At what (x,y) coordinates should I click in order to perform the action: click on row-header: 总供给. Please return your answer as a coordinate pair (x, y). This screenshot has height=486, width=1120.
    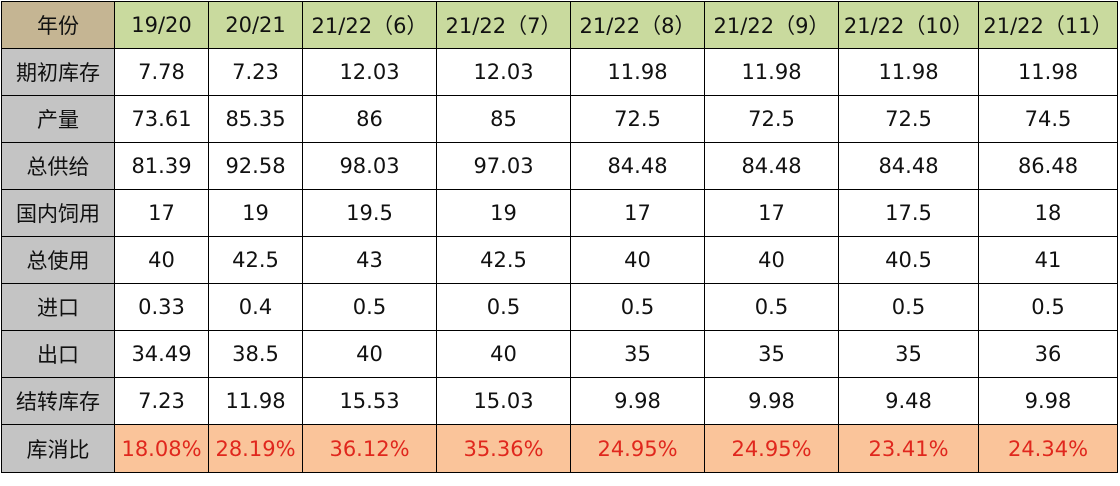
    Looking at the image, I should click on (58, 166).